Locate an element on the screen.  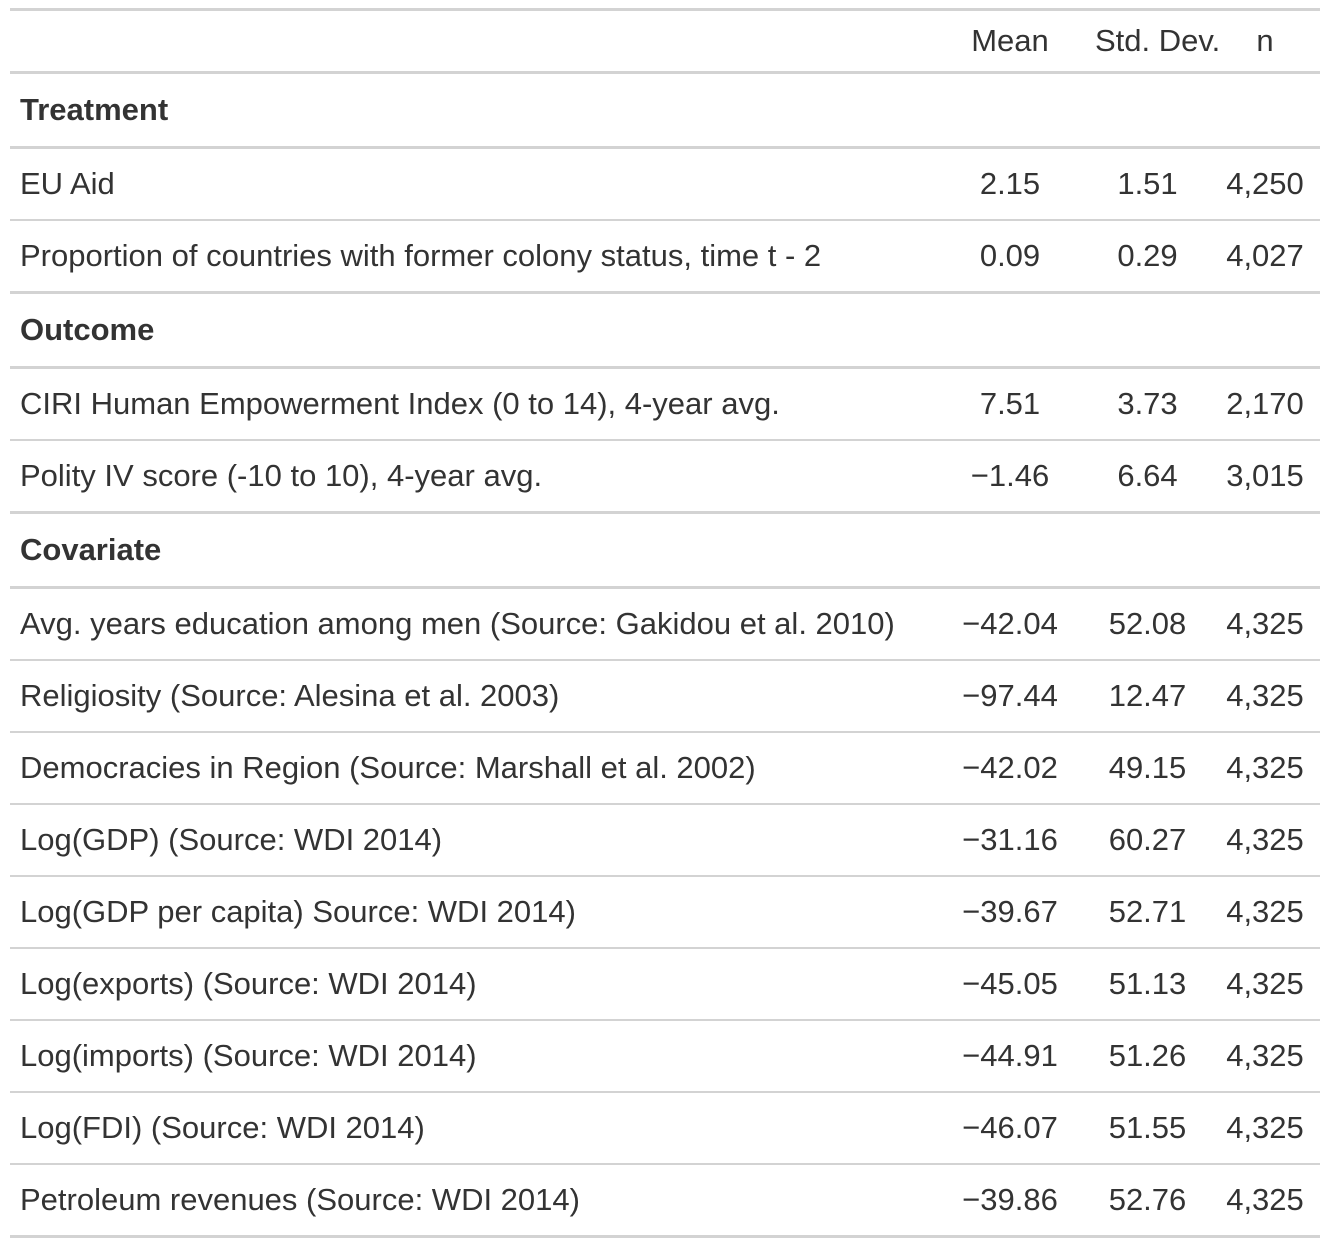
row-std-dev: 6.64 is located at coordinates (1147, 476).